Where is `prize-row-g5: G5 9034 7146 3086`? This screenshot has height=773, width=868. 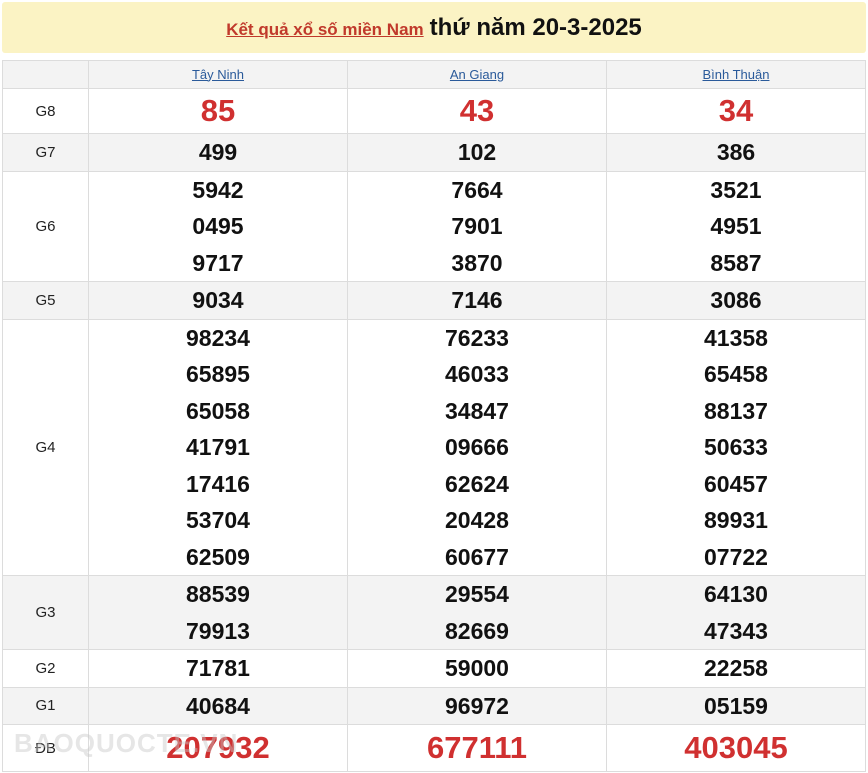 prize-row-g5: G5 9034 7146 3086 is located at coordinates (434, 300).